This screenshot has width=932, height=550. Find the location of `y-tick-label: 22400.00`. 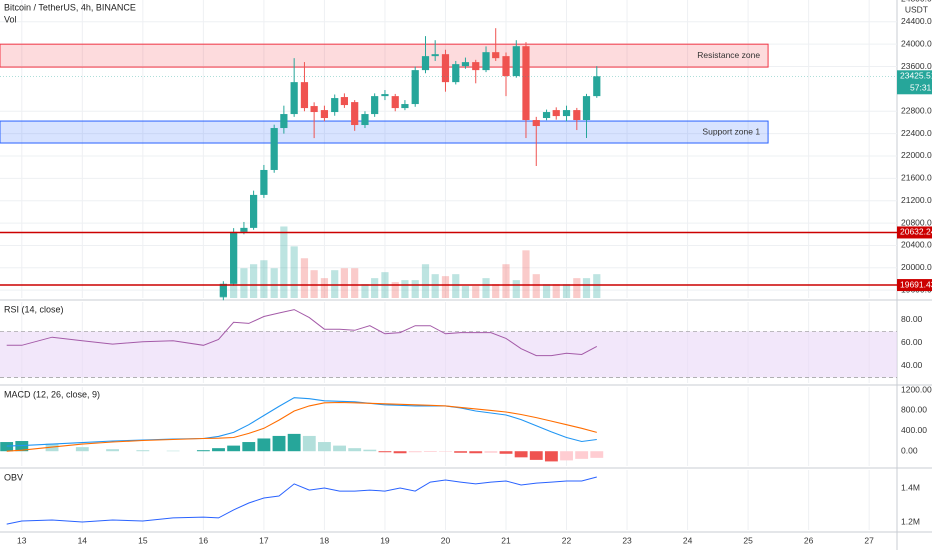

y-tick-label: 22400.00 is located at coordinates (916, 133).